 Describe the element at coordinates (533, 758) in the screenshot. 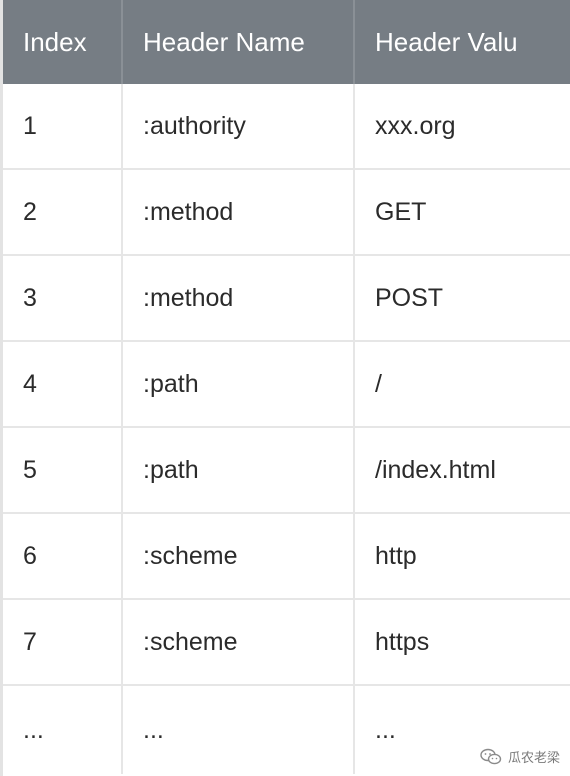

I see `watermark-text: 瓜农老梁` at that location.